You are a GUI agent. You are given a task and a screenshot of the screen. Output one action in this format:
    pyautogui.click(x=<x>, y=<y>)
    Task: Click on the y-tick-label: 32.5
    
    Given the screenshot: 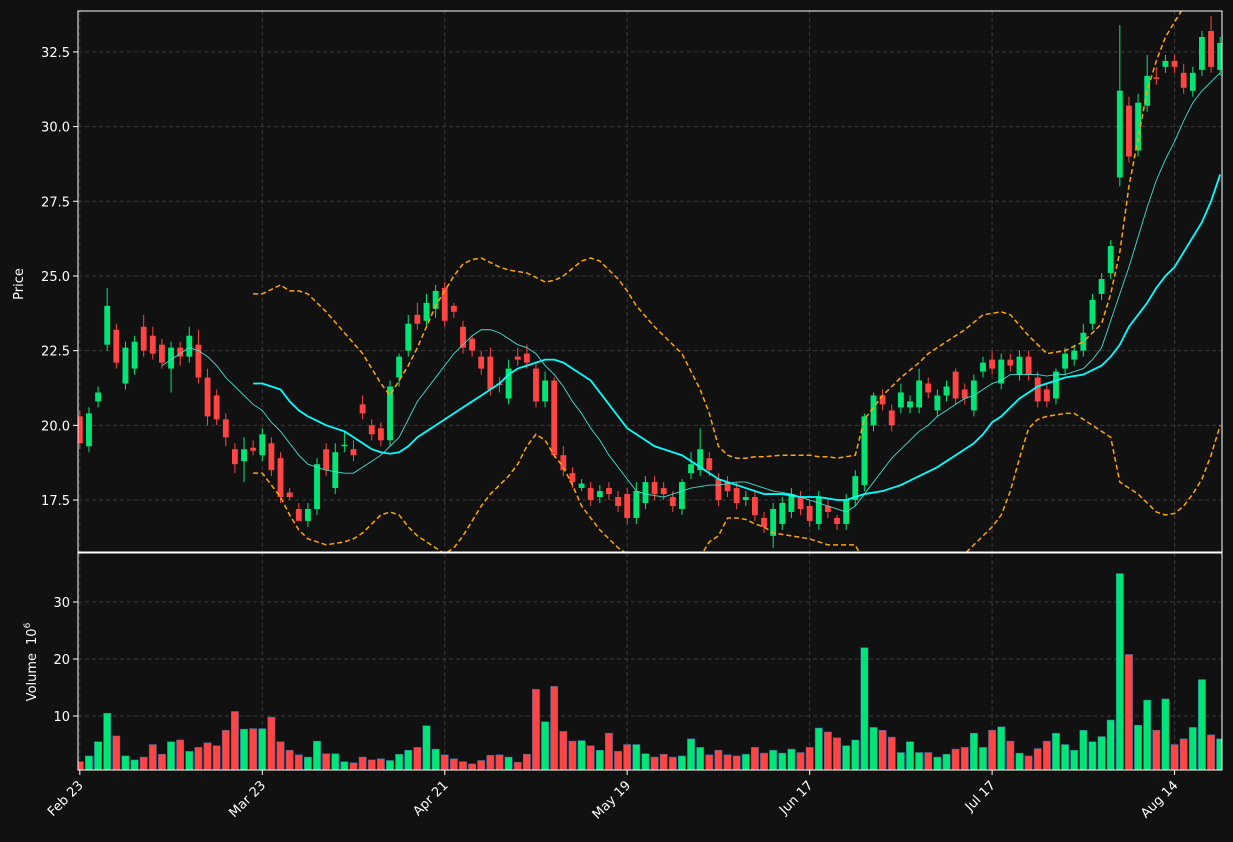 What is the action you would take?
    pyautogui.click(x=55, y=53)
    